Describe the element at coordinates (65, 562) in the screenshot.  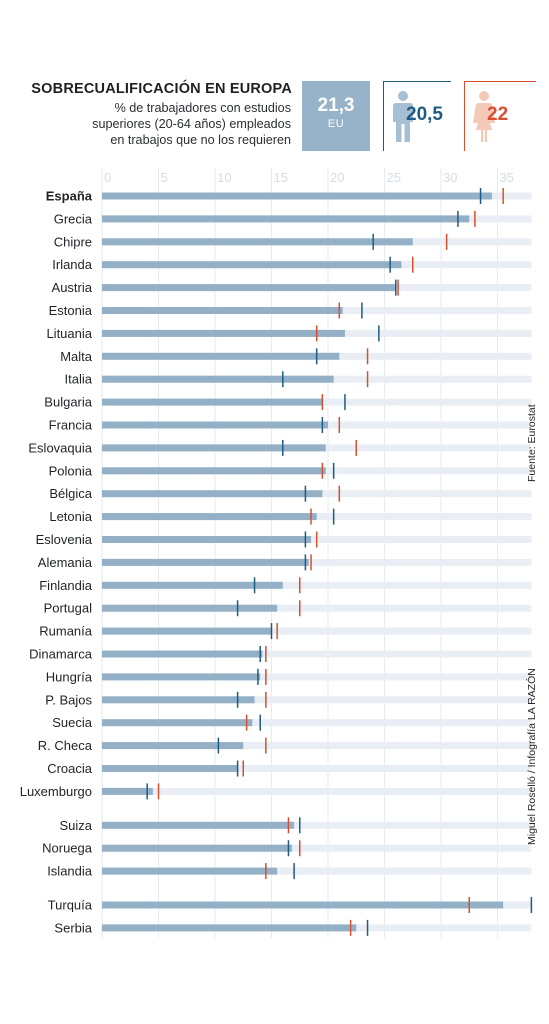
I see `category-label: Alemania` at that location.